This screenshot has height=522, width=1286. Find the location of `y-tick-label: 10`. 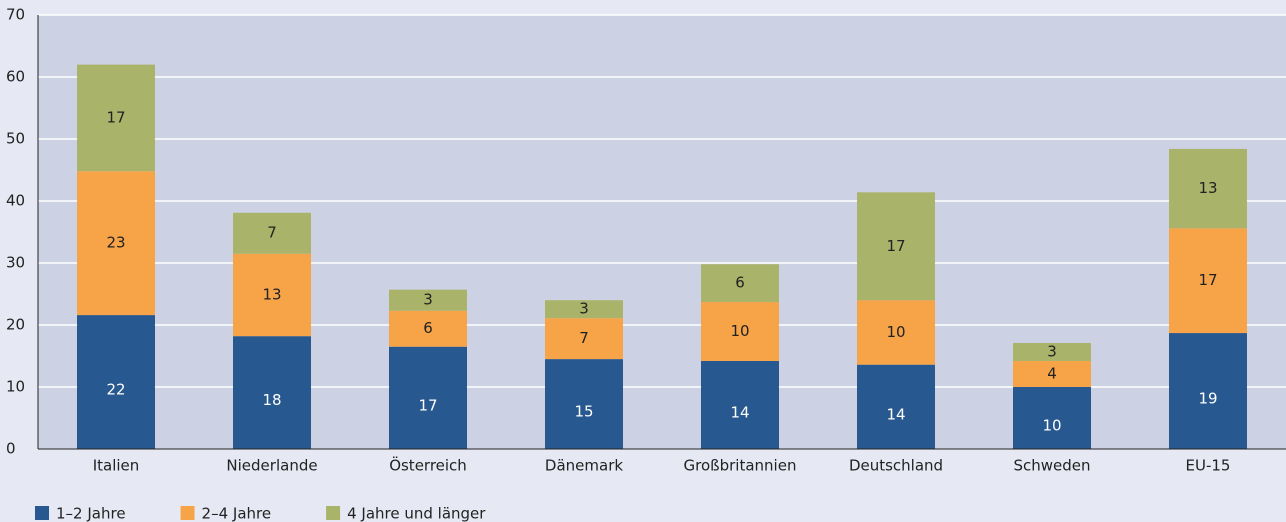

y-tick-label: 10 is located at coordinates (15, 387).